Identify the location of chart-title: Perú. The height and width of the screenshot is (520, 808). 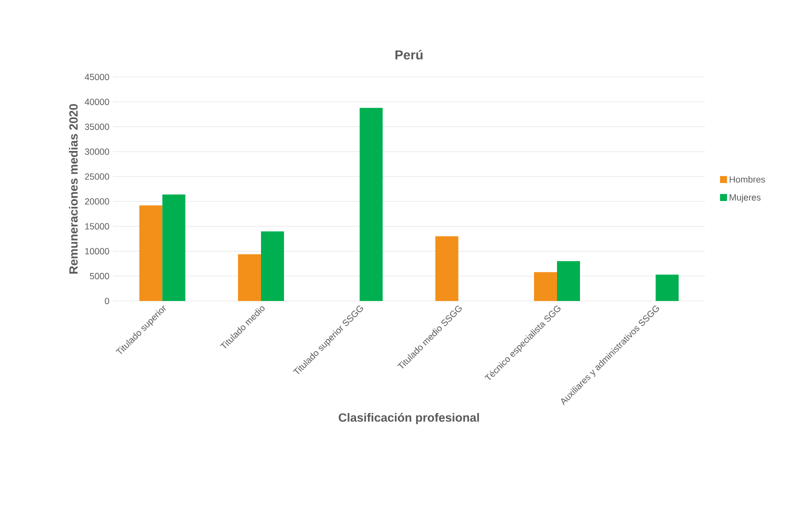
(409, 55).